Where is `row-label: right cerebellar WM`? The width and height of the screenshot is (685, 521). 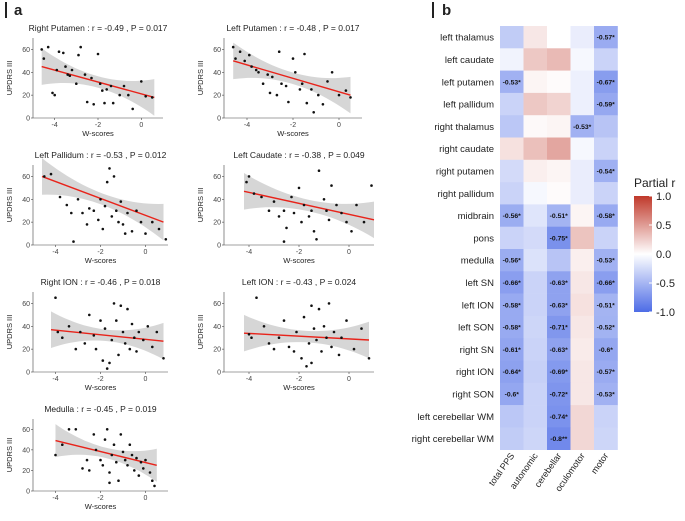 row-label: right cerebellar WM is located at coordinates (453, 439).